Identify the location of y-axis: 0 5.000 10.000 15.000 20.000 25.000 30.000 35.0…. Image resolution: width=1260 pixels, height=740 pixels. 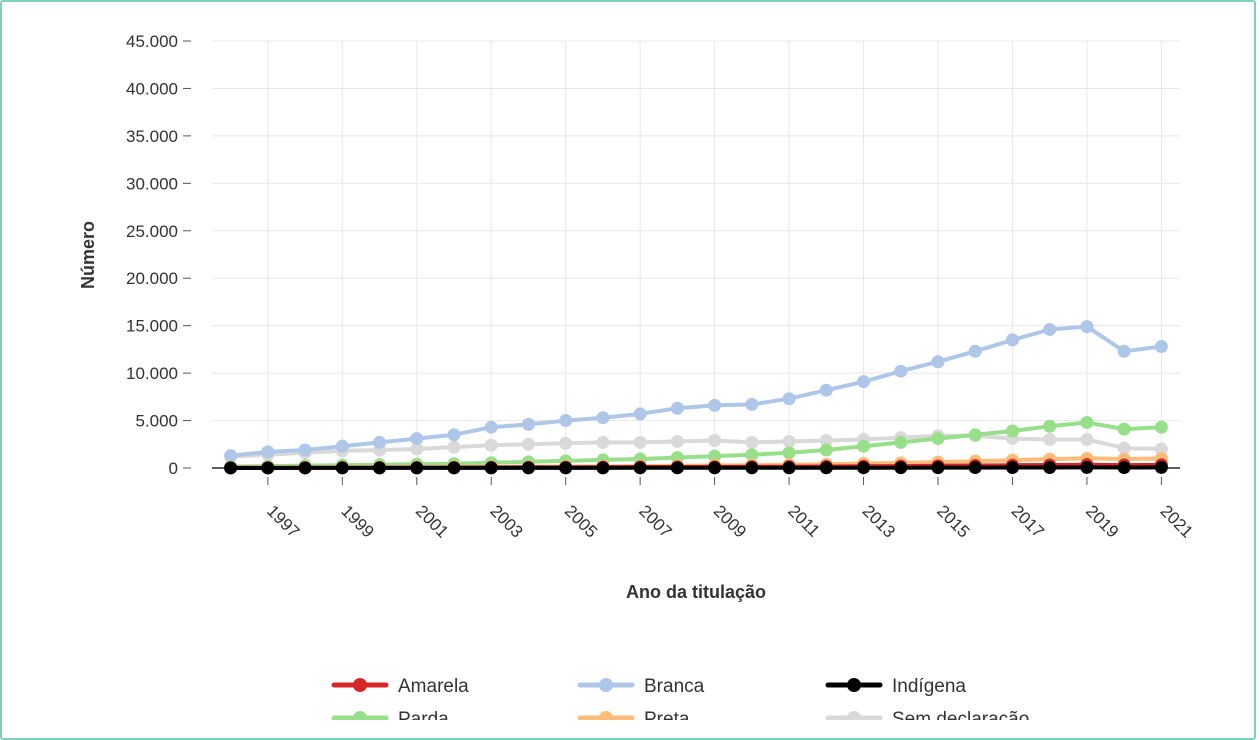
(158, 255).